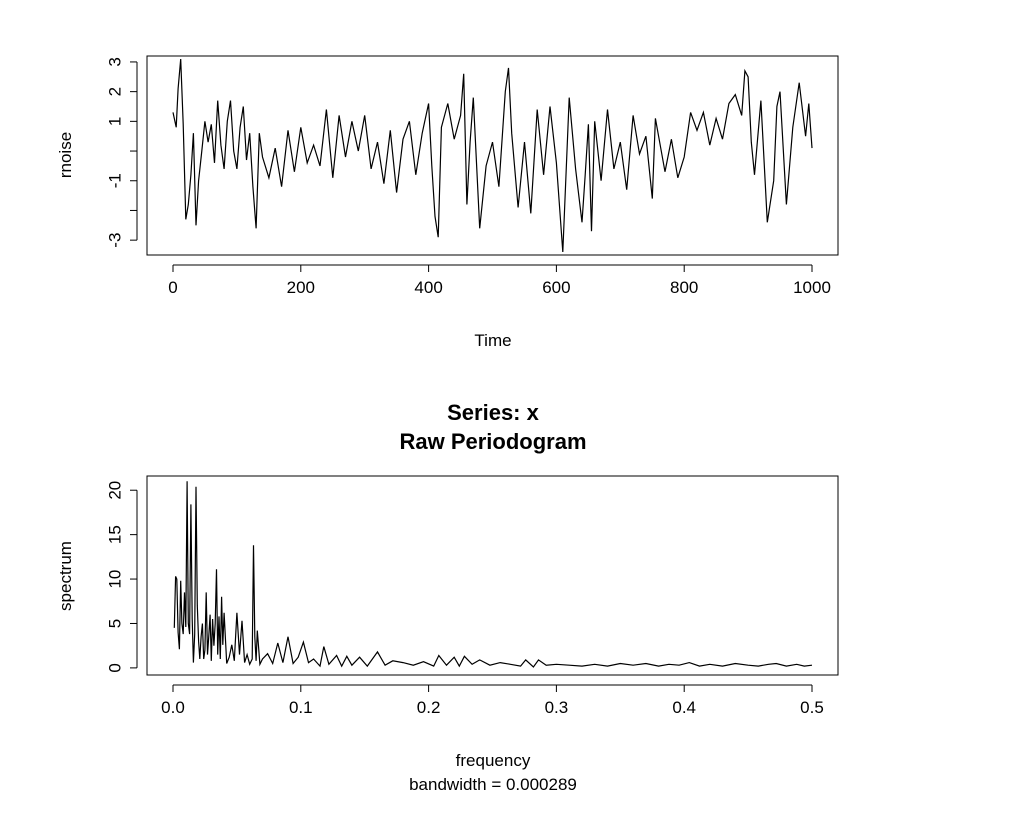 The width and height of the screenshot is (1020, 814). I want to click on periodogram-x-tick-label: 0.0, so click(173, 707).